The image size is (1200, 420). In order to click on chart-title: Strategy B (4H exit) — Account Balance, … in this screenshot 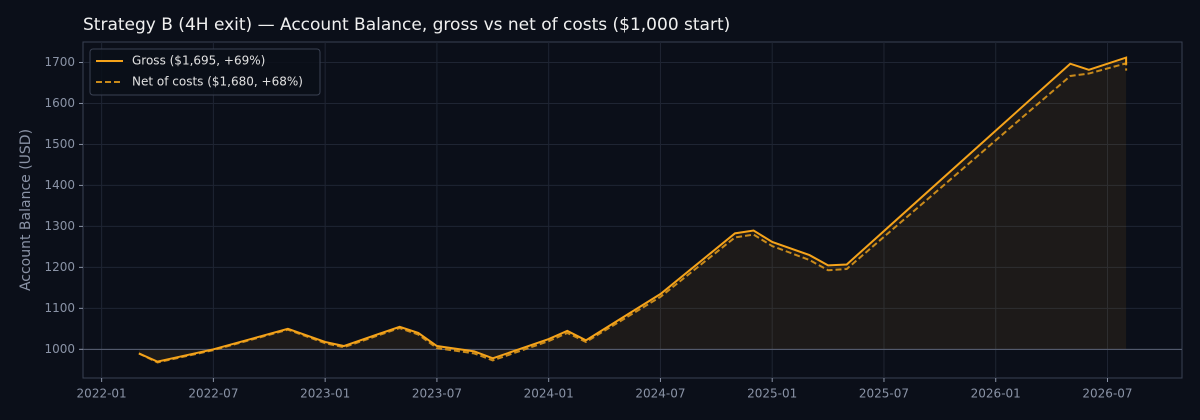, I will do `click(406, 25)`.